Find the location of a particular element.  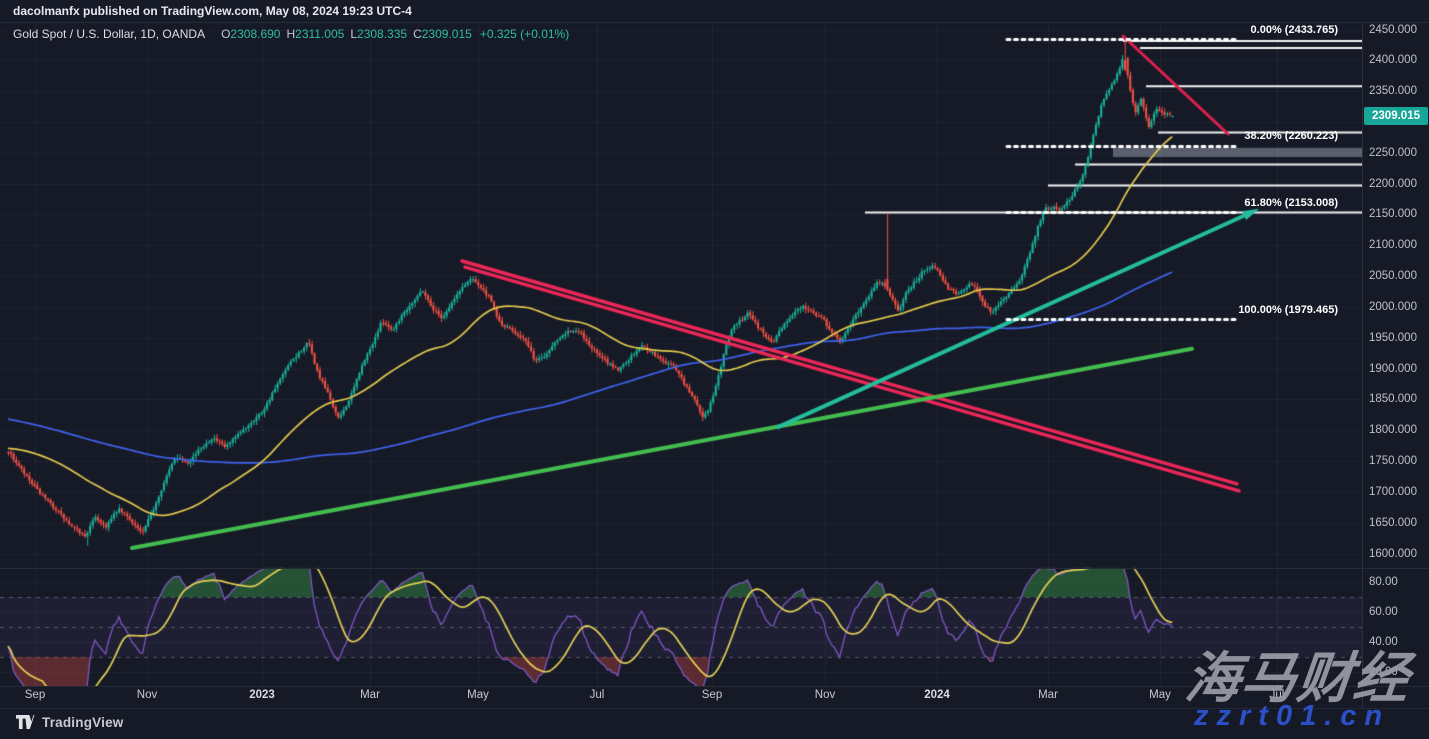

brand-name: TradingView is located at coordinates (83, 722).